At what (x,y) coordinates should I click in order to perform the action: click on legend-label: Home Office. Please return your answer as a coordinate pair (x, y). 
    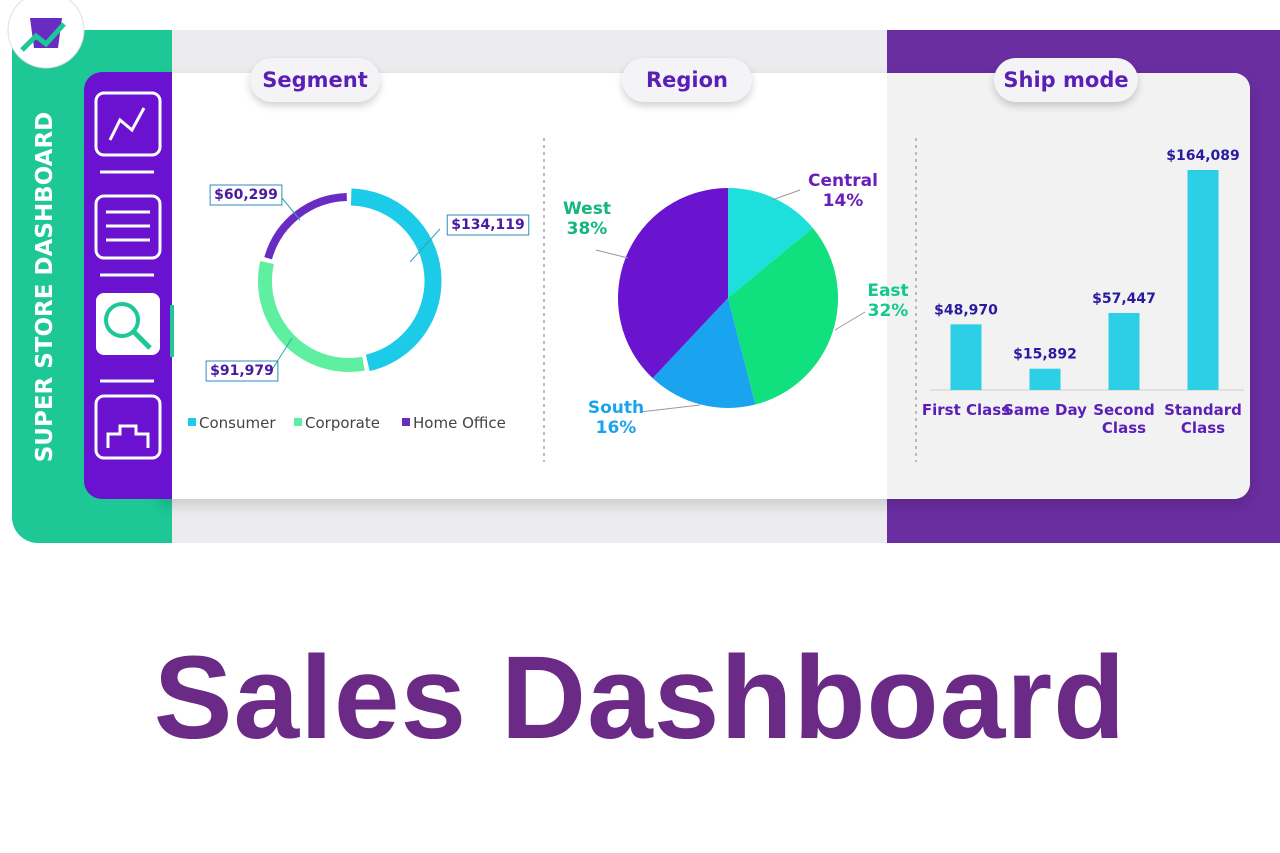
    Looking at the image, I should click on (459, 423).